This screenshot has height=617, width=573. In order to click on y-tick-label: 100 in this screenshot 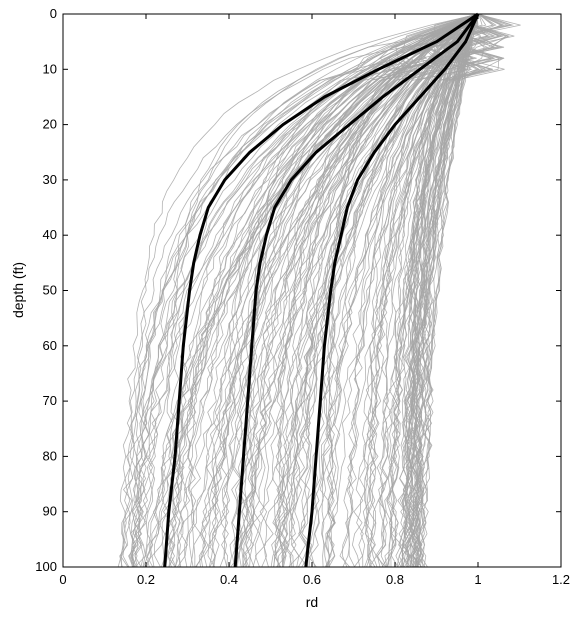, I will do `click(46, 566)`.